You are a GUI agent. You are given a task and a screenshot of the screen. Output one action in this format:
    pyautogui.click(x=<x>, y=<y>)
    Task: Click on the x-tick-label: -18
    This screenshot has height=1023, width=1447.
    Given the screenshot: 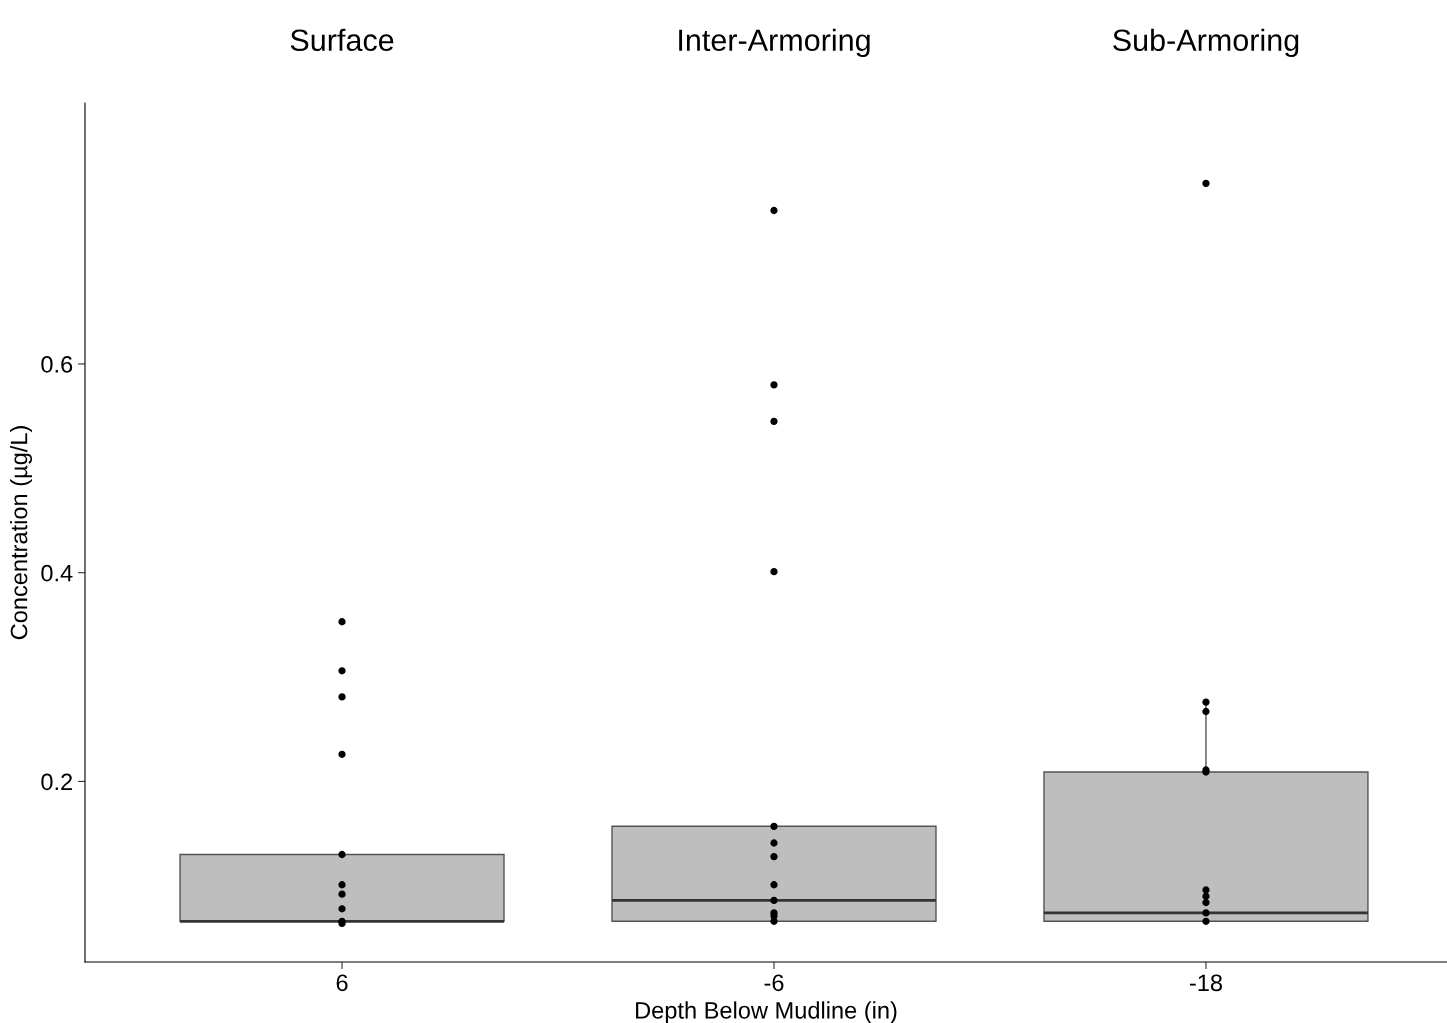 What is the action you would take?
    pyautogui.click(x=1205, y=983)
    